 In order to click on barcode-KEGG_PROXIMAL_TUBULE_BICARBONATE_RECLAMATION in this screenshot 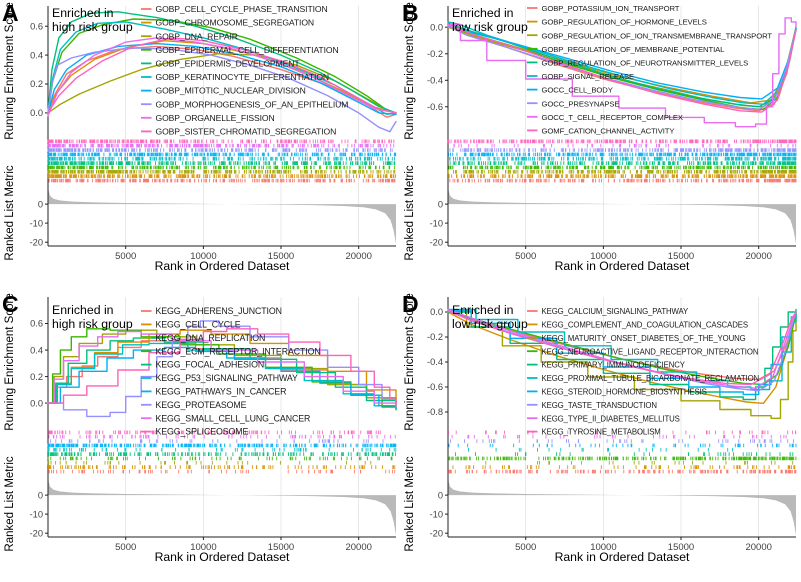, I will do `click(600, 449)`.